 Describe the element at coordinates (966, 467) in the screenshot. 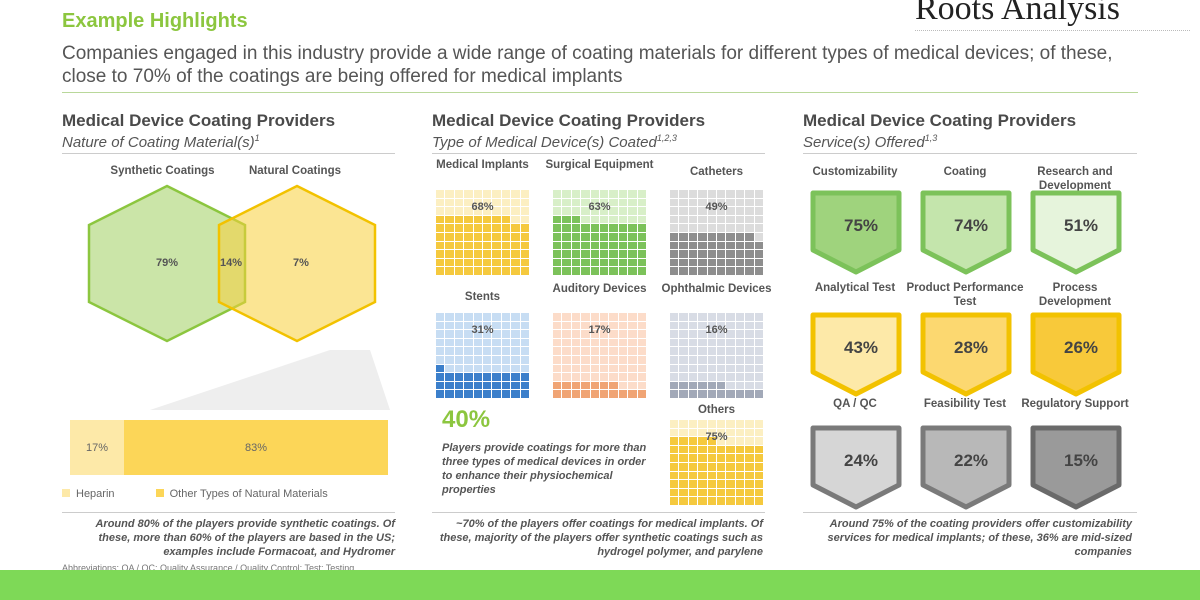

I see `shield-shape` at that location.